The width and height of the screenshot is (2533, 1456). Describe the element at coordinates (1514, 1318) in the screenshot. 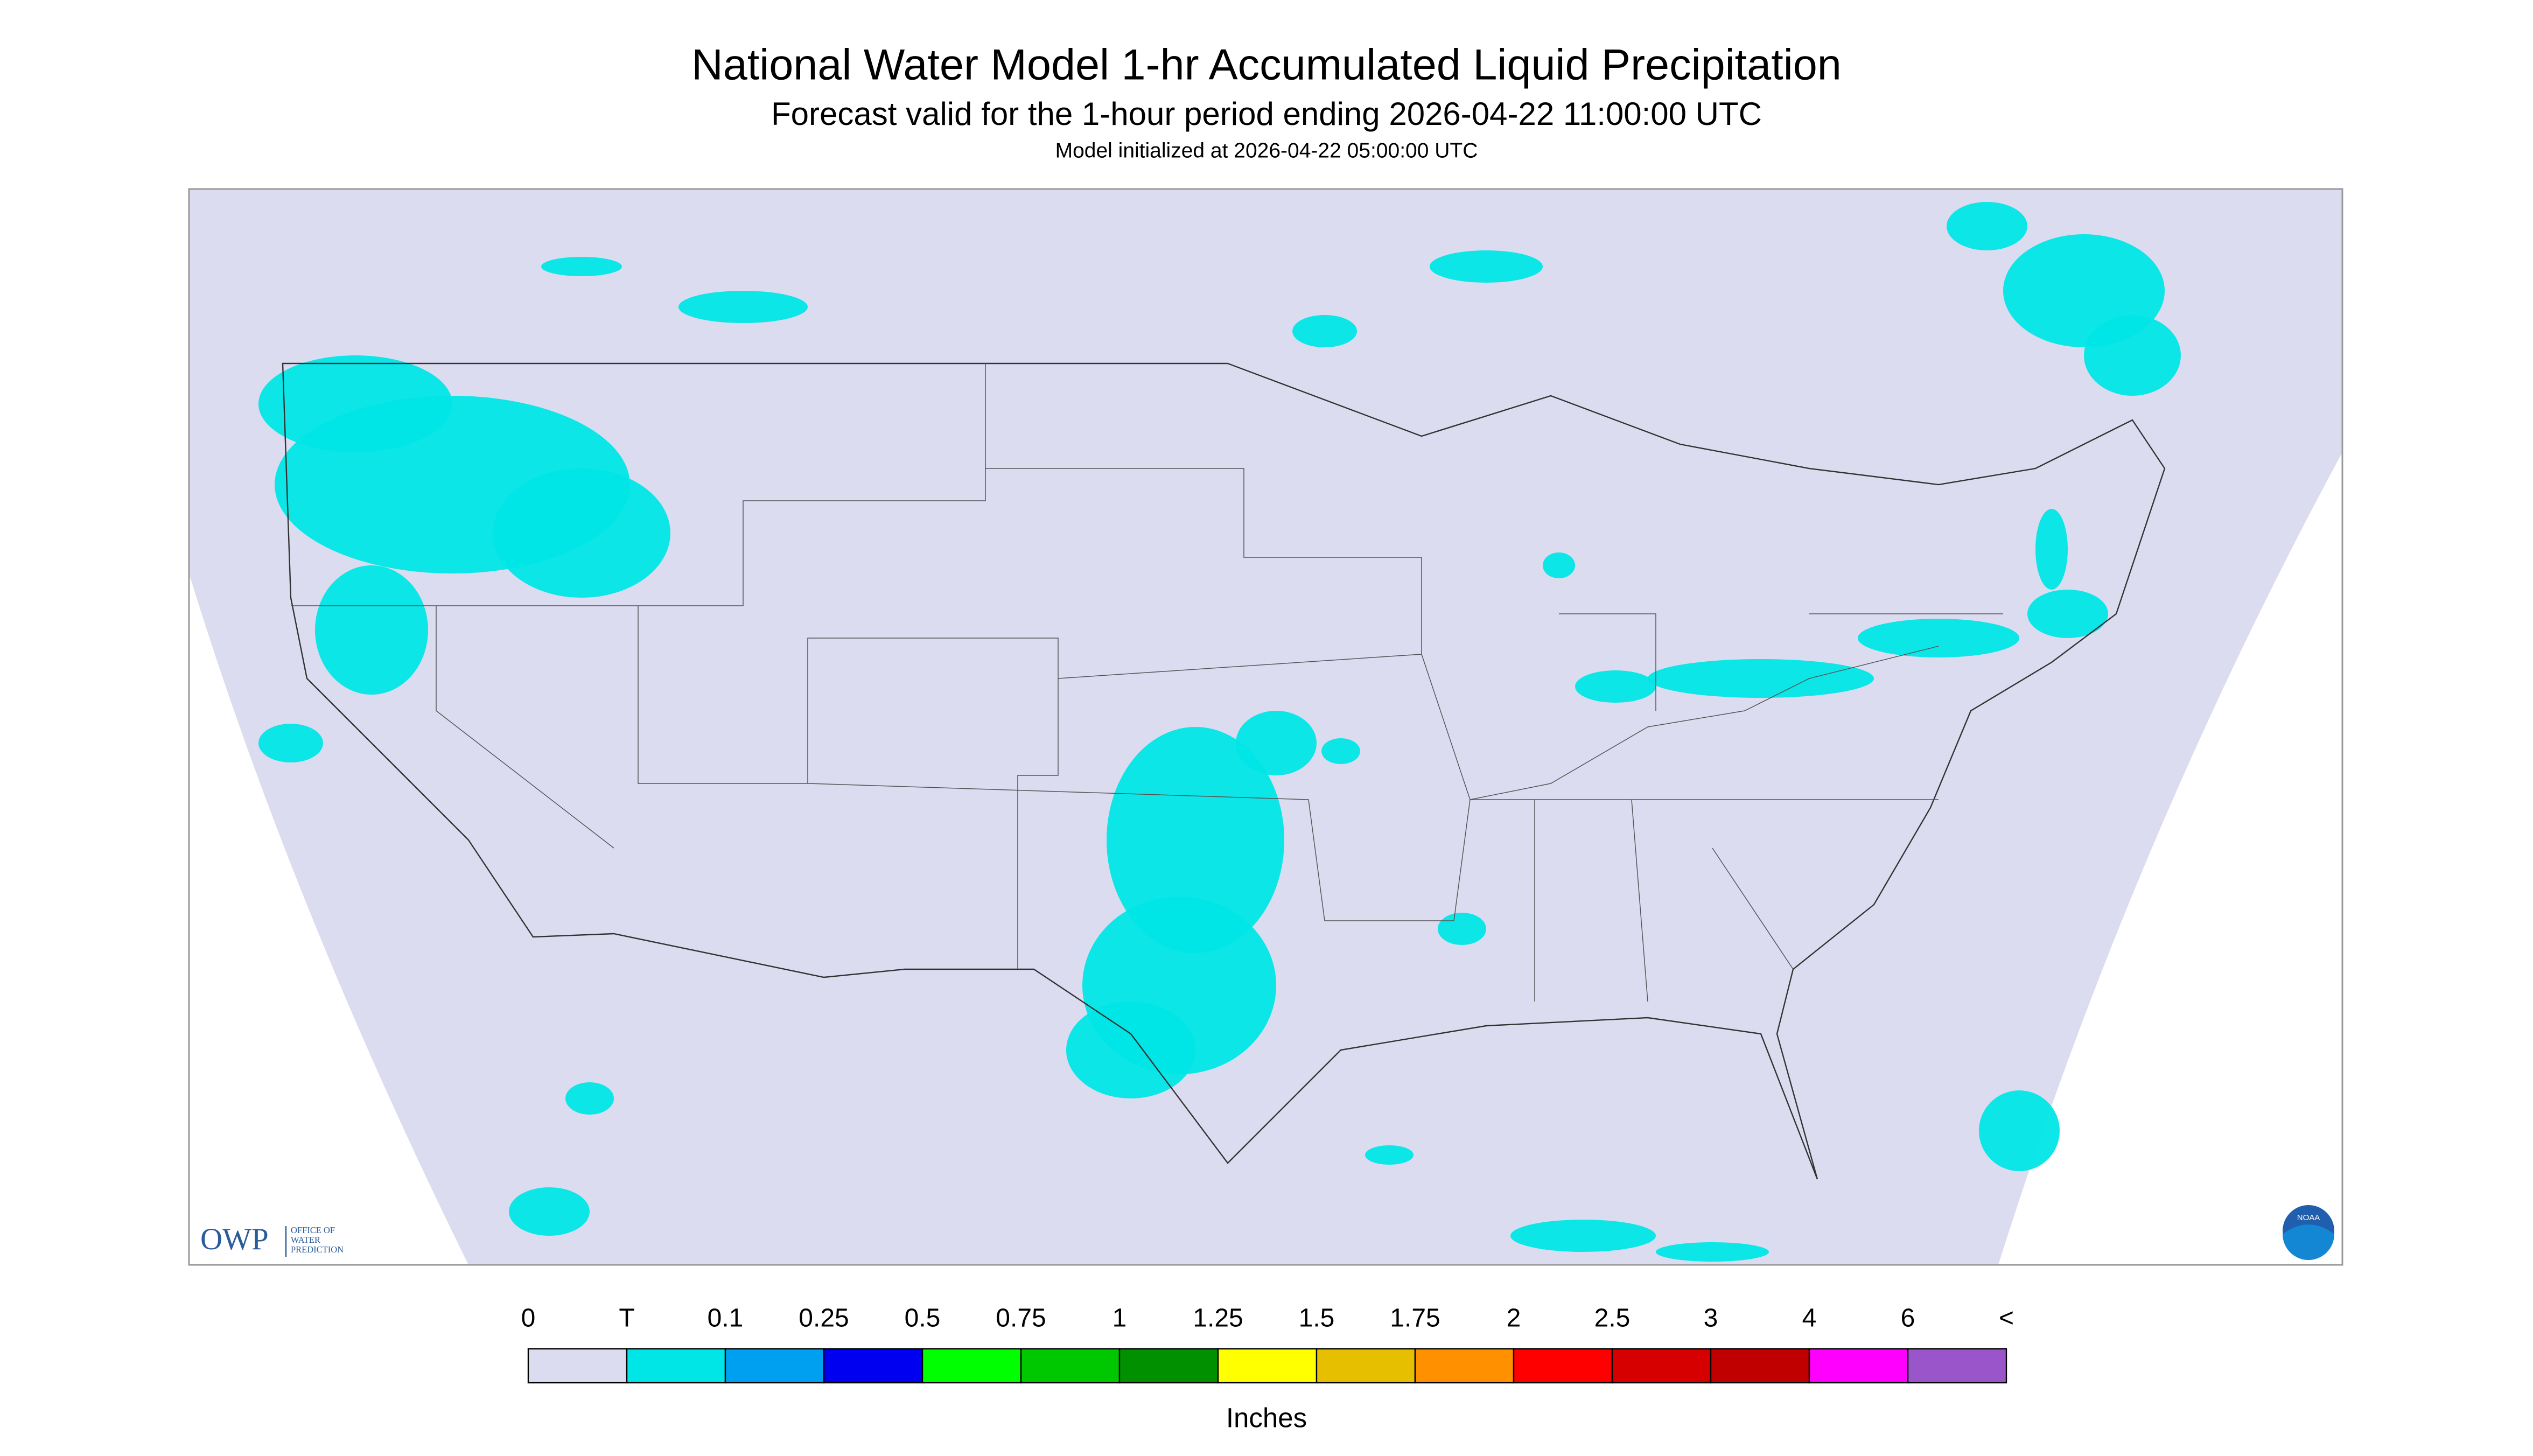

I see `legend-label: 2` at that location.